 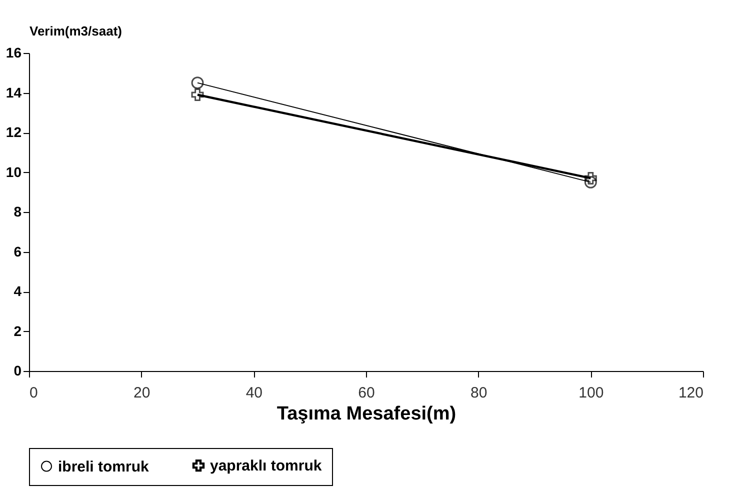 I want to click on y-tick-label: 8, so click(x=18, y=212).